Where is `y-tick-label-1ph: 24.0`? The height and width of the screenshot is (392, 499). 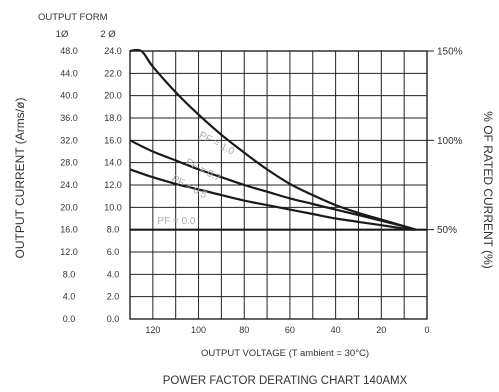
y-tick-label-1ph: 24.0 is located at coordinates (69, 185).